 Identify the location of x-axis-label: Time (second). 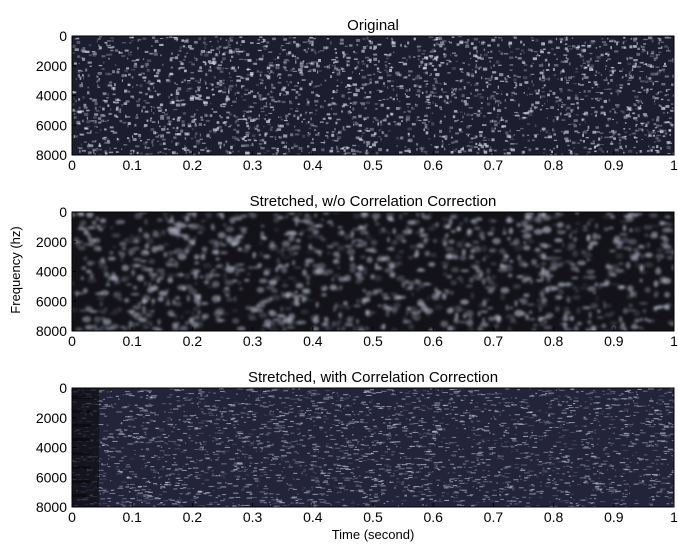
(373, 534).